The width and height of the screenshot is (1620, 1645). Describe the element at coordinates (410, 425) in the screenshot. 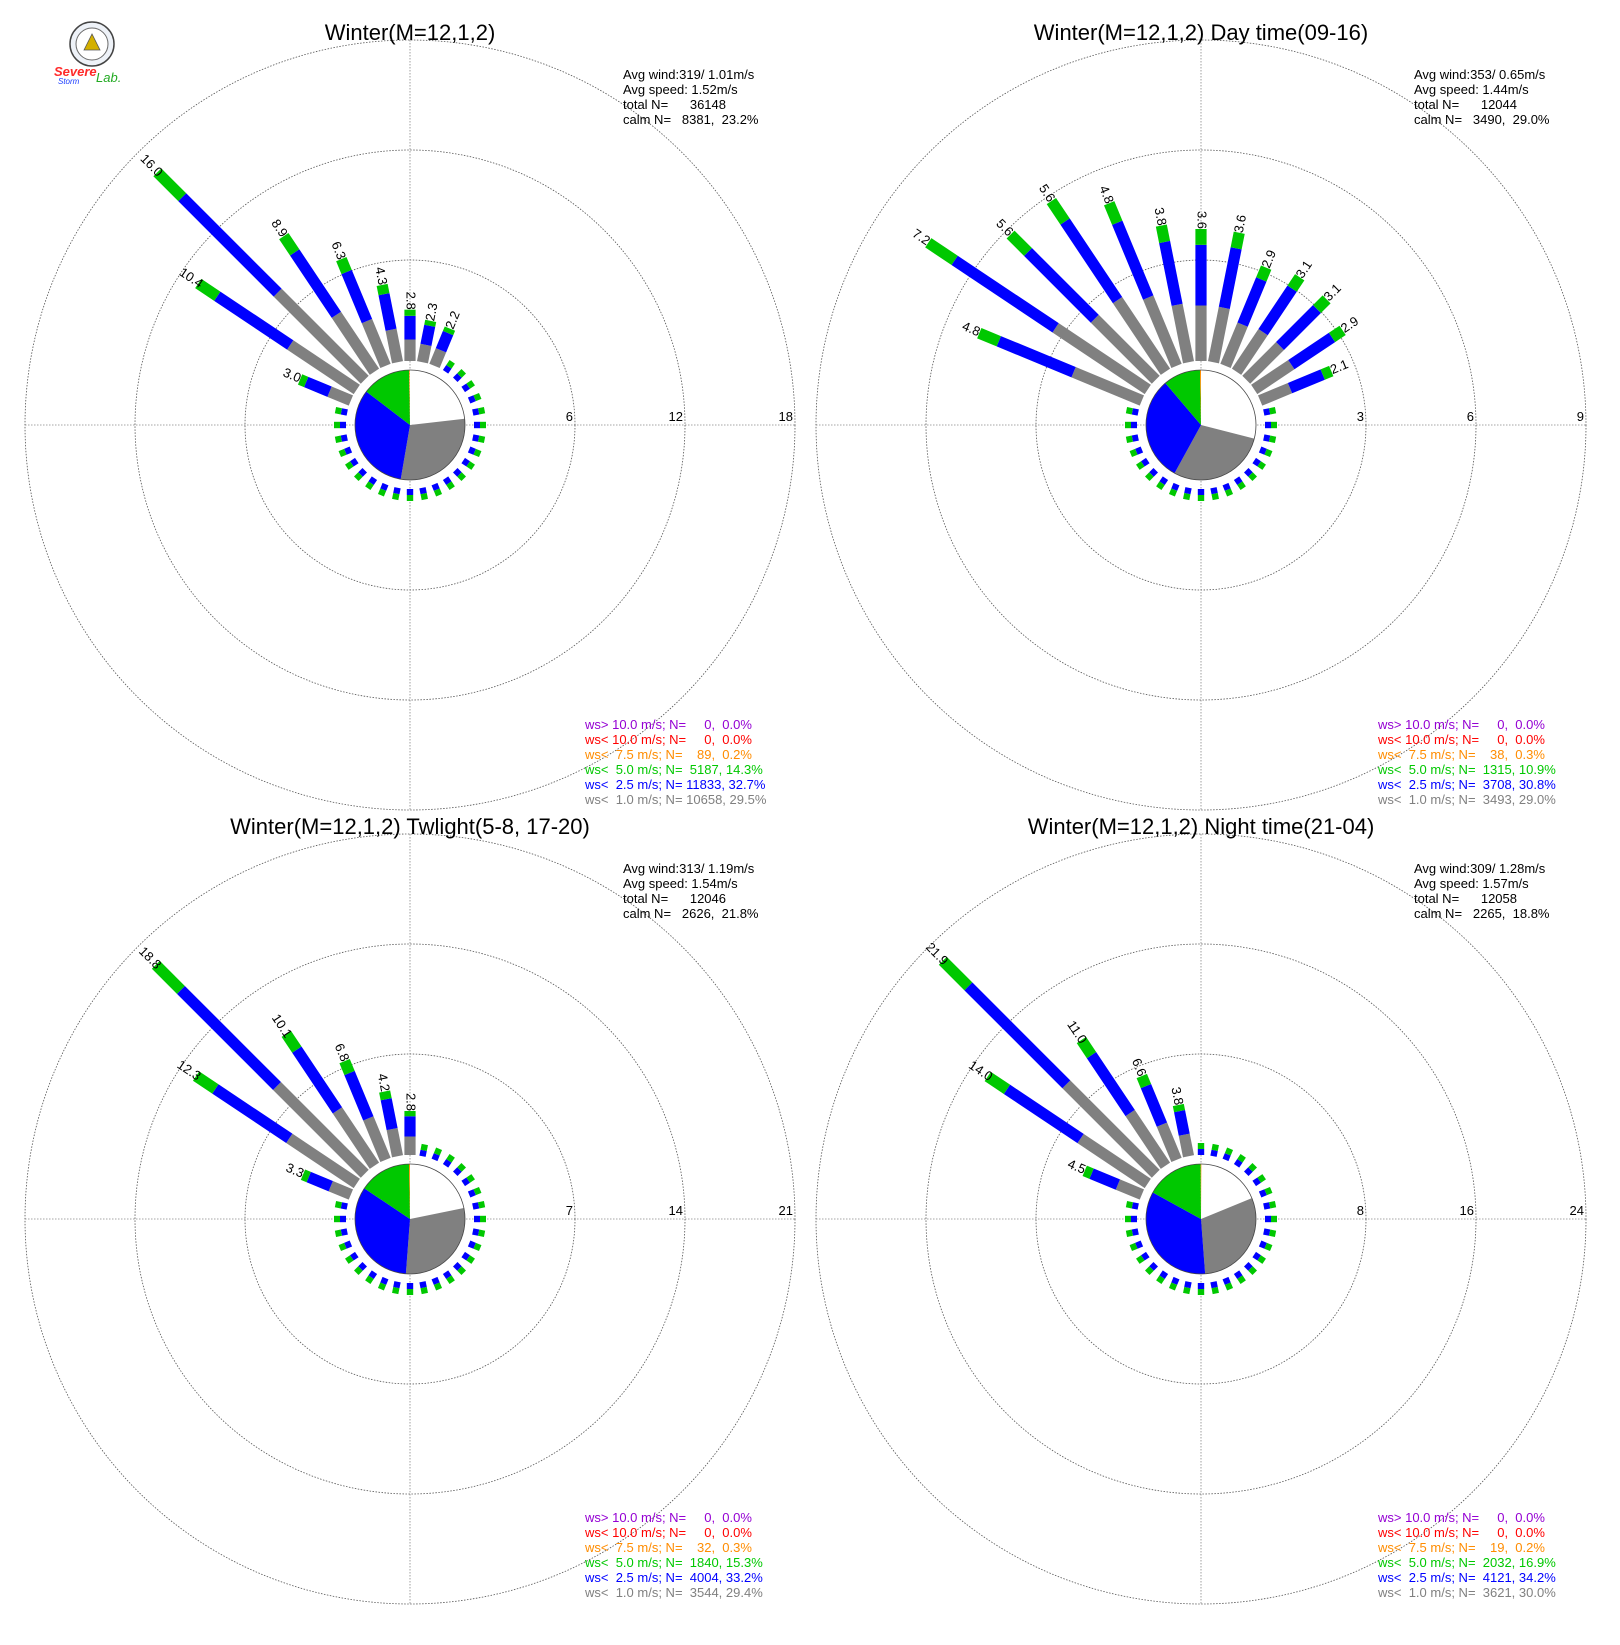

I see `range-ring` at that location.